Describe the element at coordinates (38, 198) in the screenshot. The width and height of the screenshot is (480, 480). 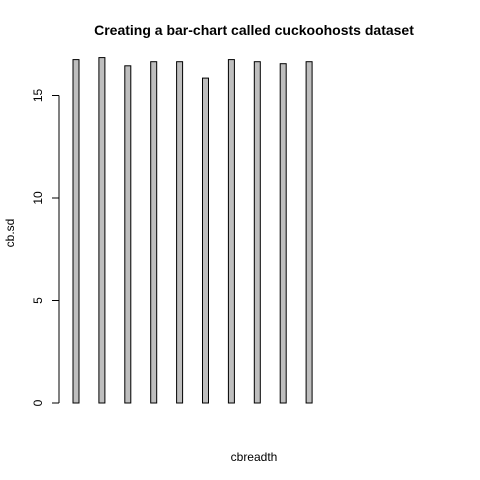
I see `y-tick-label: 10` at that location.